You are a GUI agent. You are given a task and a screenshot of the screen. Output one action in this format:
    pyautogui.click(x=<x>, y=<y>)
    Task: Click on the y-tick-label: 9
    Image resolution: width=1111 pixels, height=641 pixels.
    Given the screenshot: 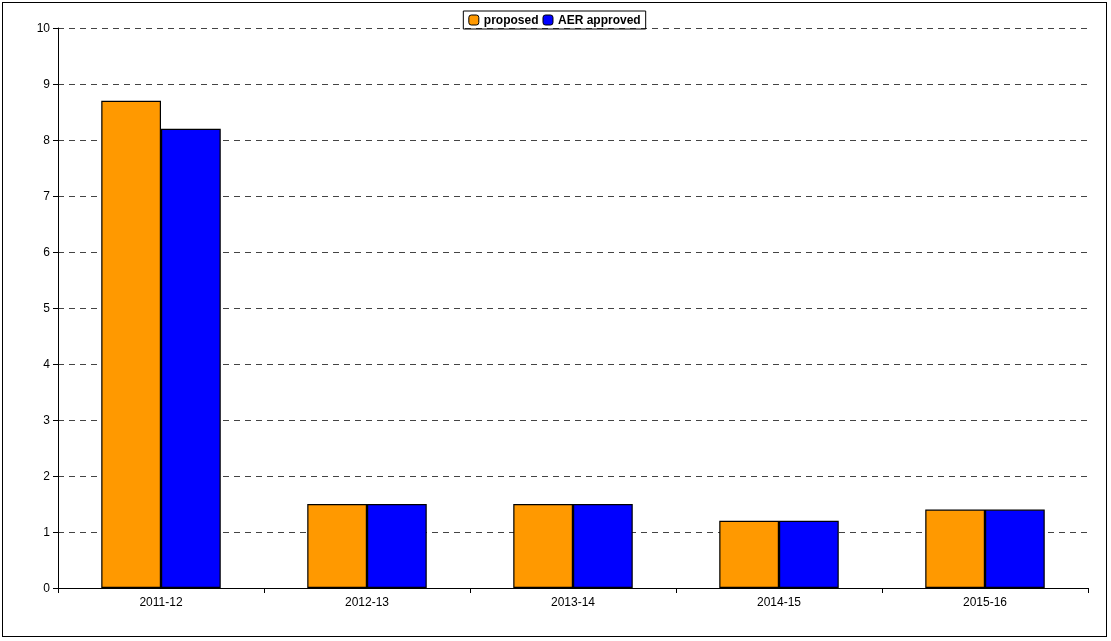 What is the action you would take?
    pyautogui.click(x=47, y=84)
    